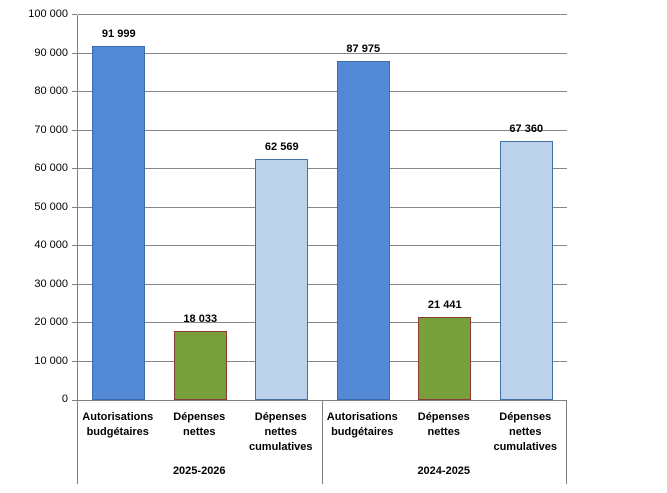  What do you see at coordinates (363, 49) in the screenshot?
I see `bar-value-label: 87 975` at bounding box center [363, 49].